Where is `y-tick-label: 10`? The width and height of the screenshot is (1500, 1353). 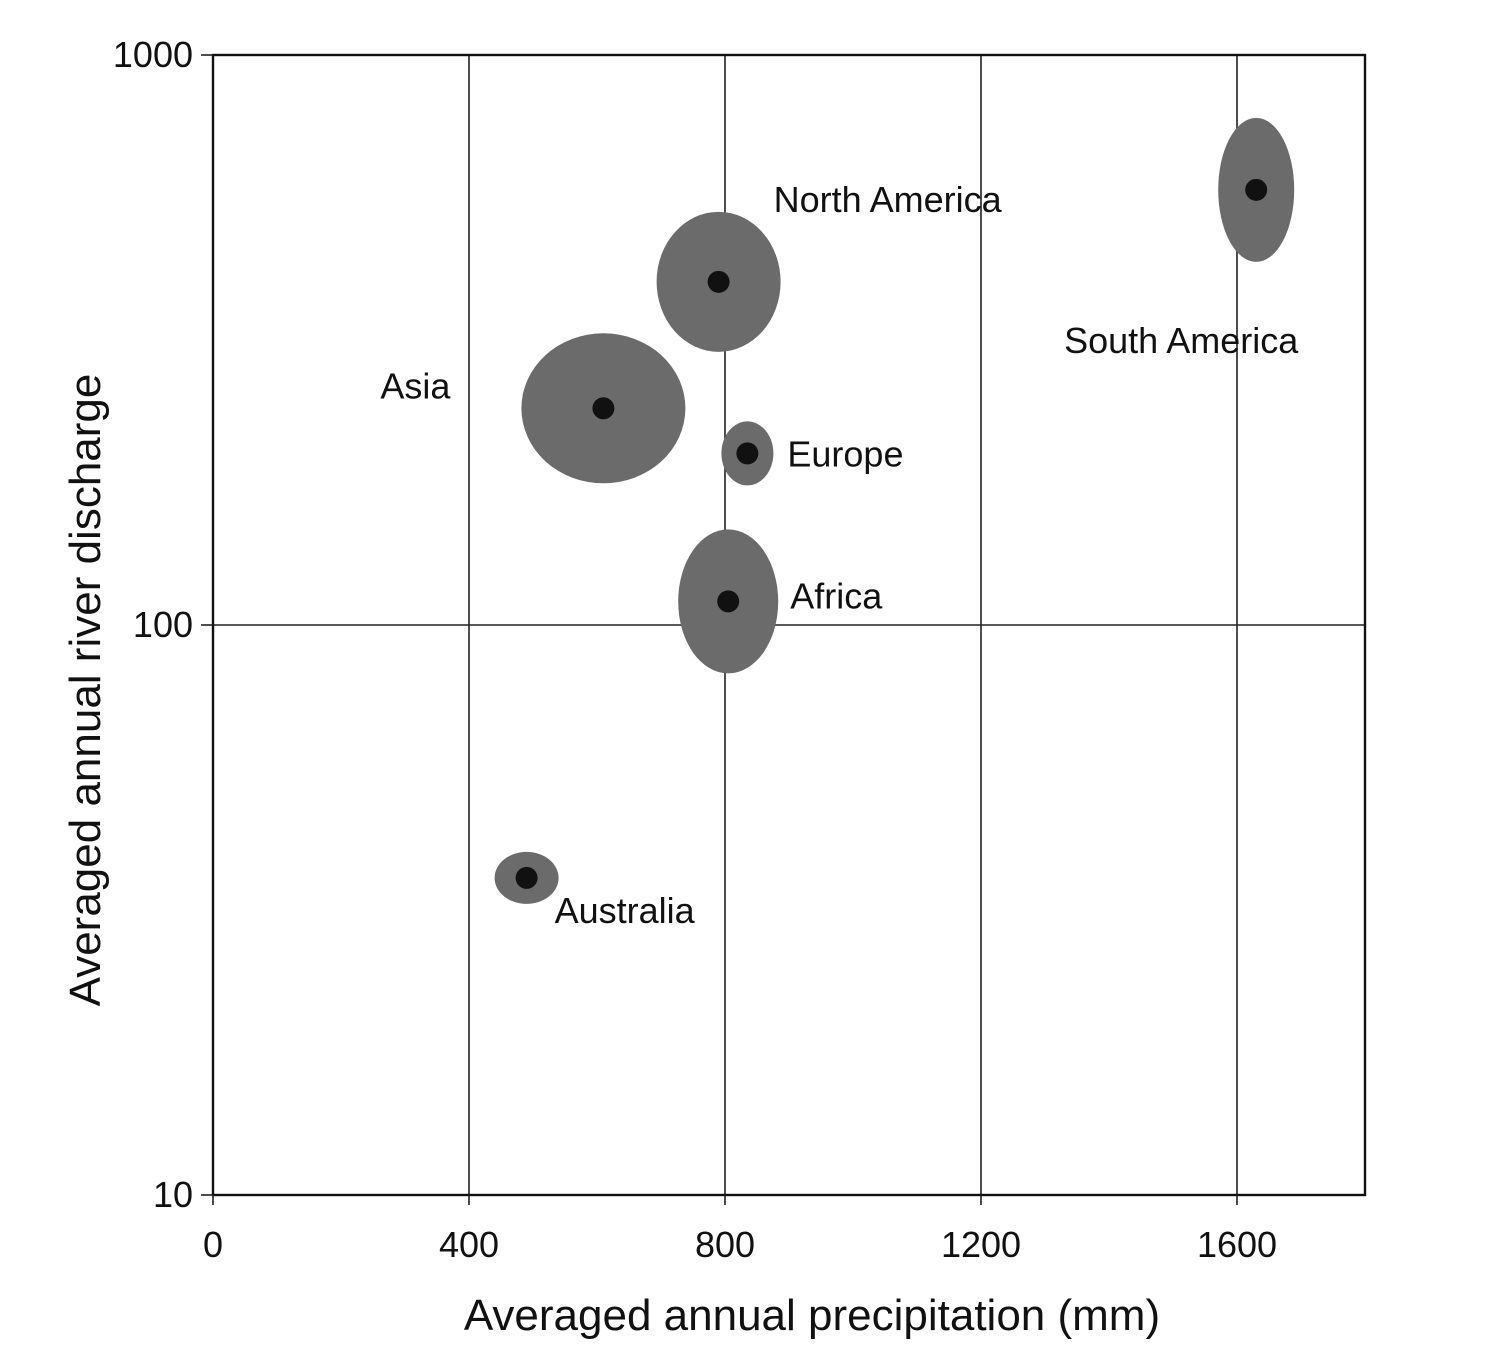
y-tick-label: 10 is located at coordinates (173, 1194).